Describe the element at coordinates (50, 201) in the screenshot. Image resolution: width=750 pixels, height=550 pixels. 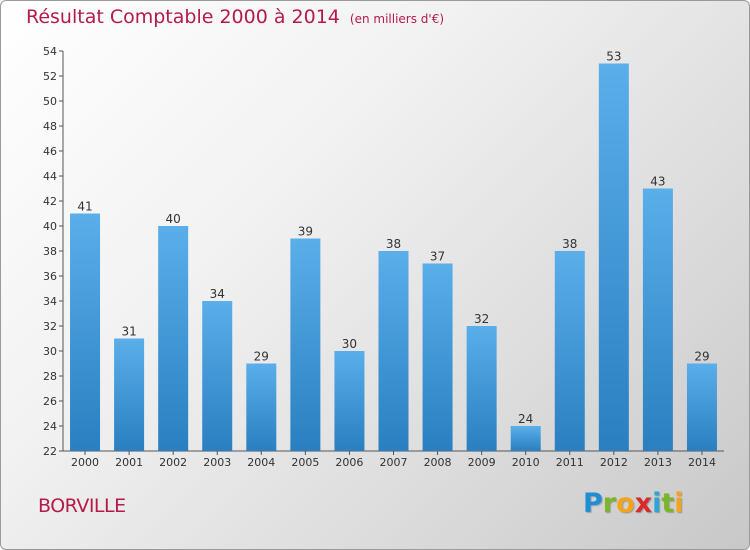
I see `y-tick-label: 42` at that location.